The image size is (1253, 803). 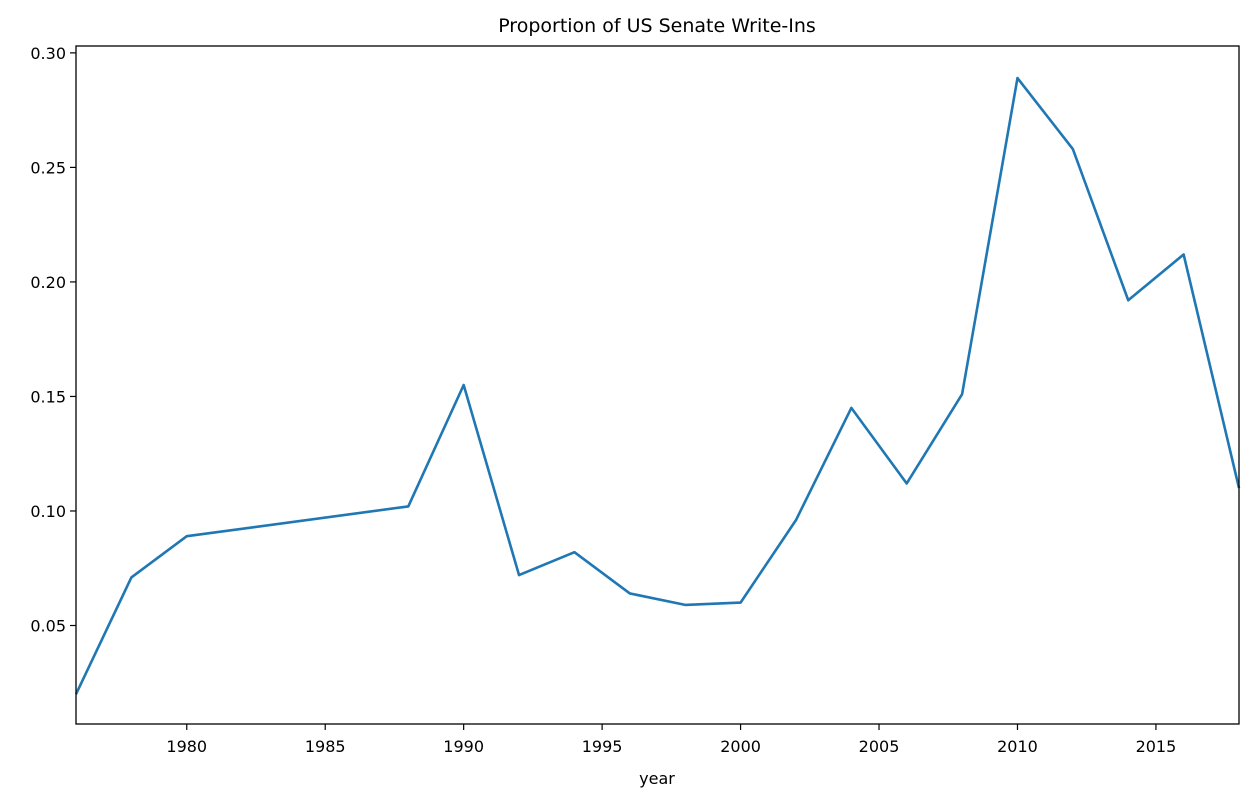 What do you see at coordinates (657, 778) in the screenshot?
I see `x-axis-label: year` at bounding box center [657, 778].